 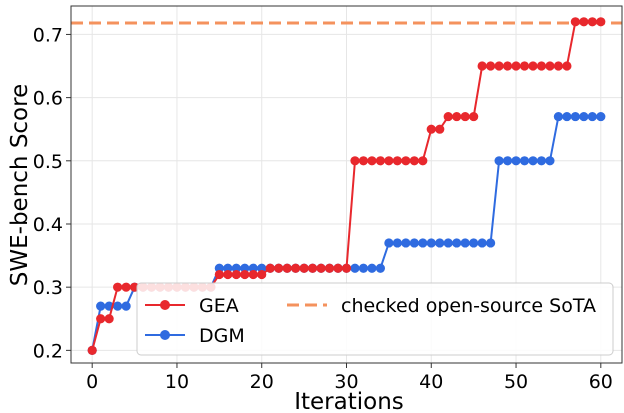 What do you see at coordinates (48, 99) in the screenshot?
I see `y-tick-label: 0.6` at bounding box center [48, 99].